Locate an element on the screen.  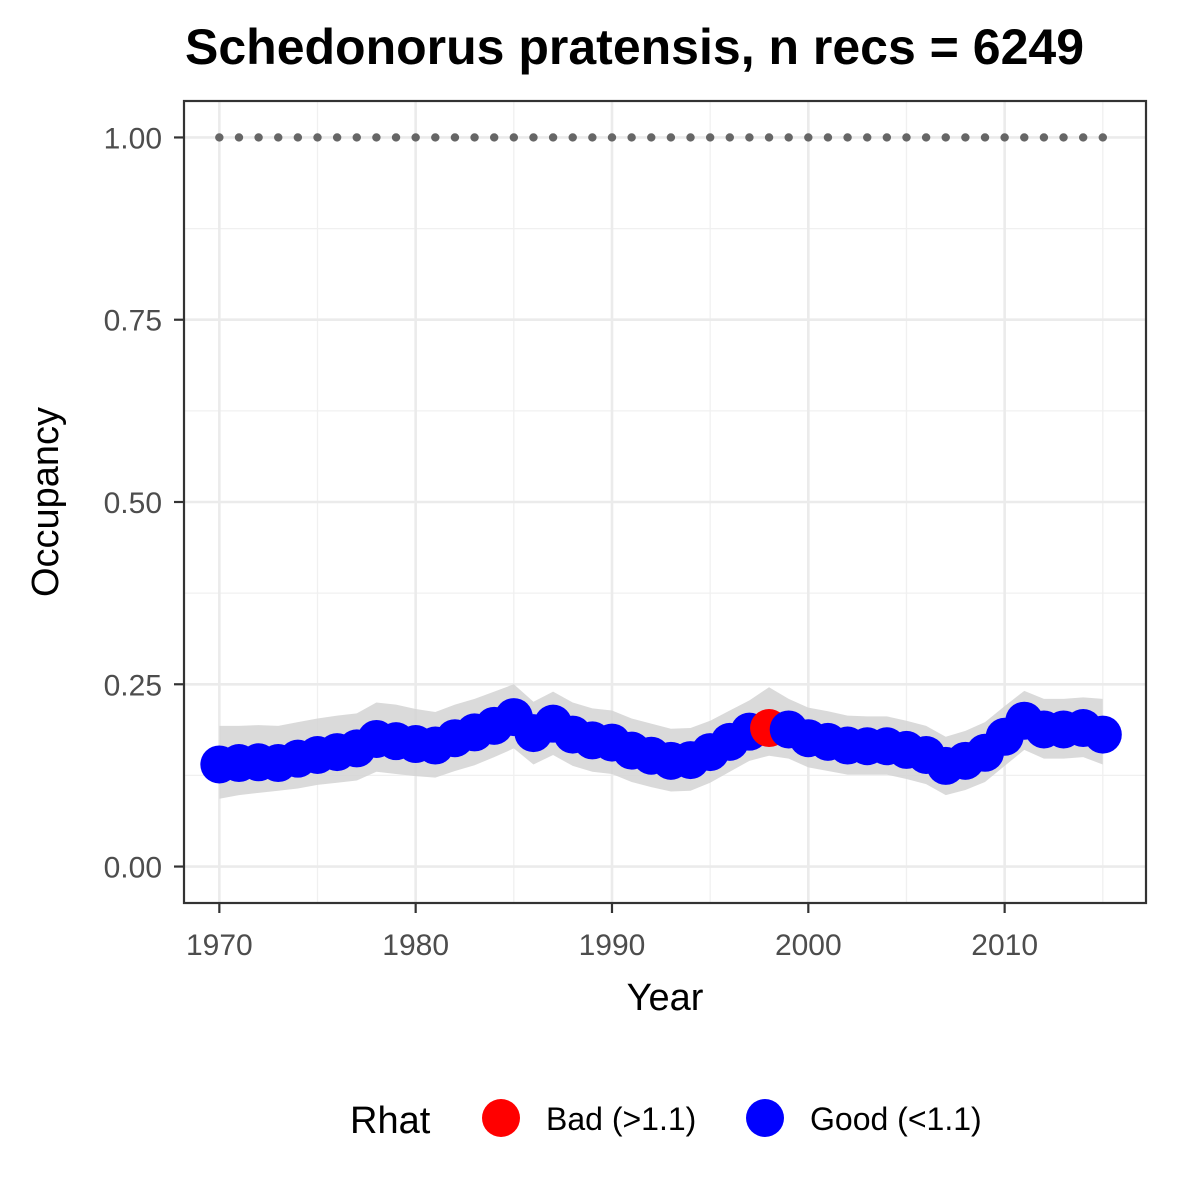
x-tick-label: 1990 is located at coordinates (612, 945).